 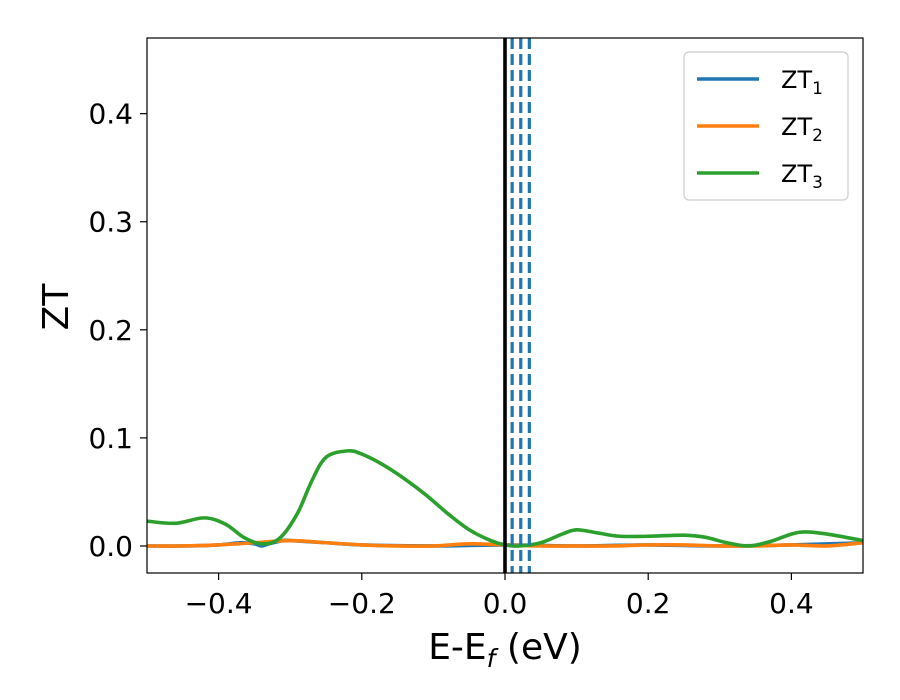 I want to click on y-tick-label: 0.0, so click(x=110, y=546).